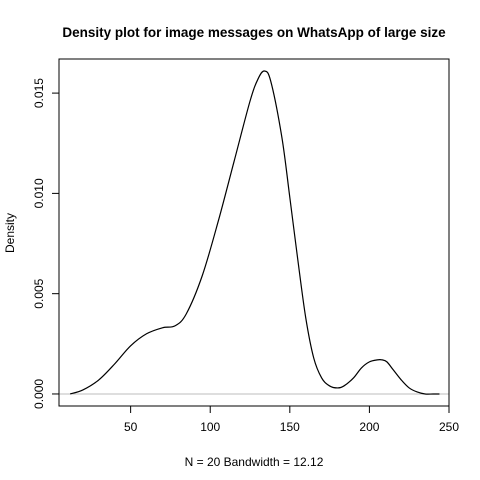  What do you see at coordinates (369, 427) in the screenshot?
I see `x-tick-label: 200` at bounding box center [369, 427].